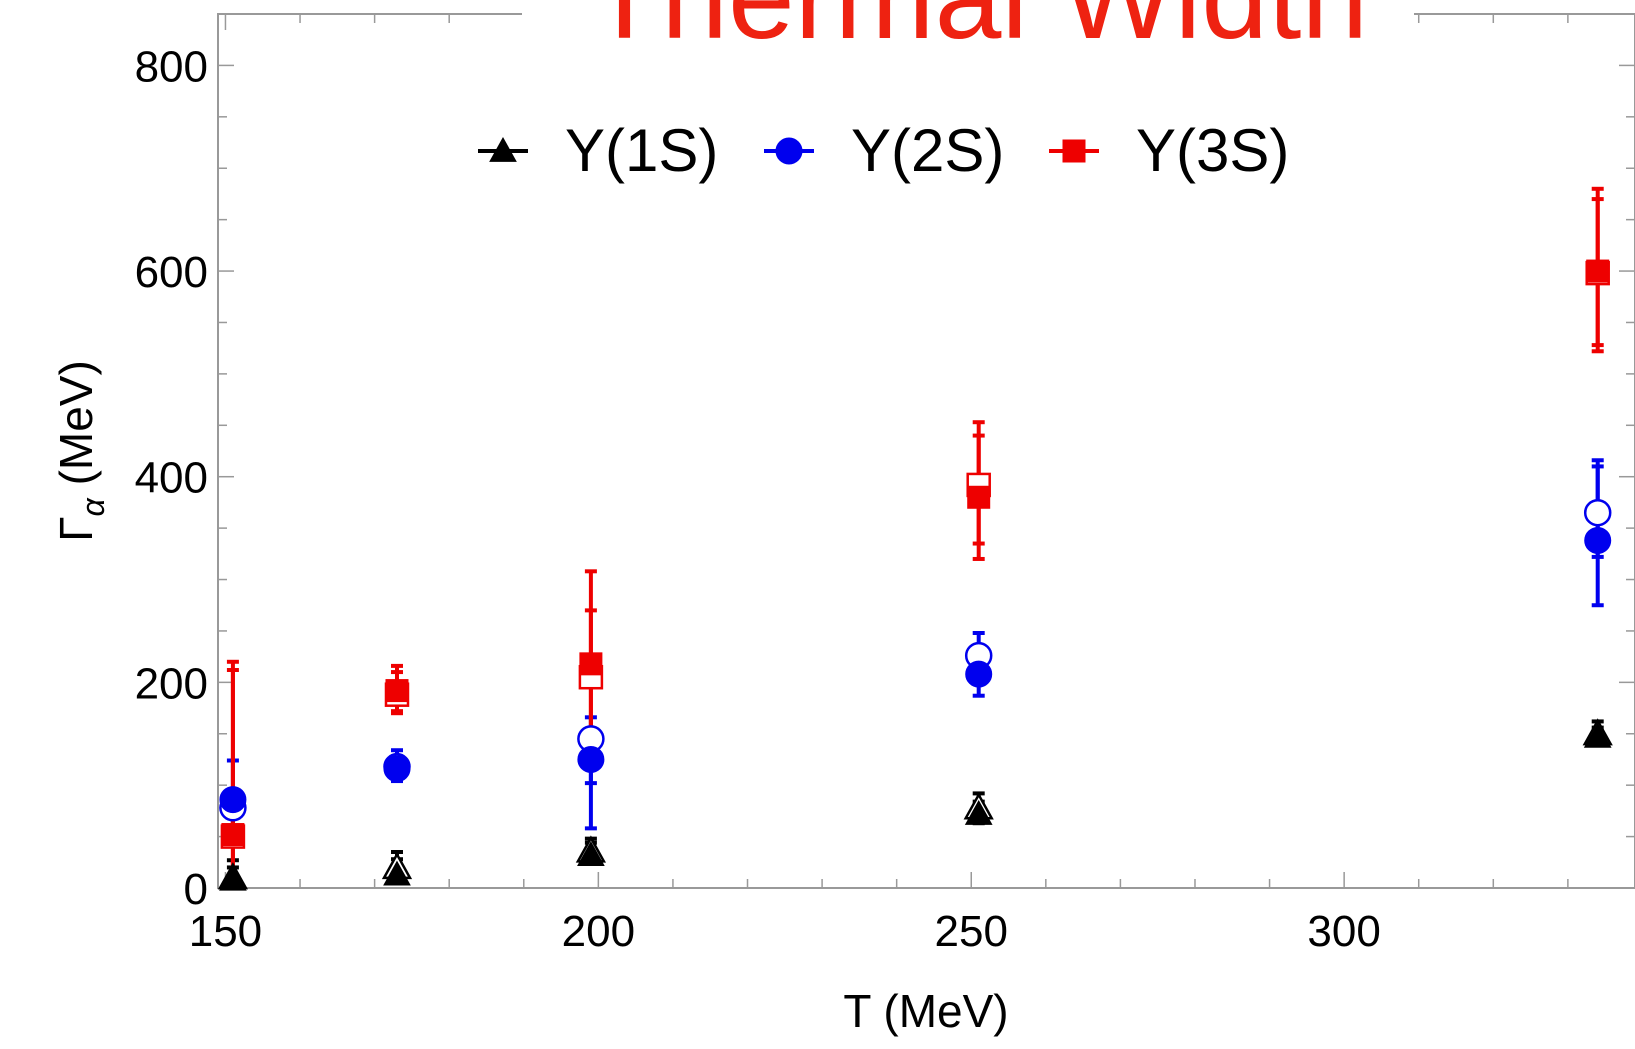 This screenshot has height=1049, width=1635. I want to click on x-tick-label: 200, so click(598, 931).